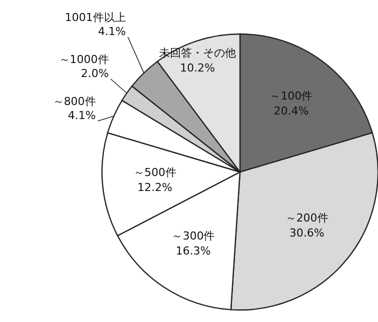 The image size is (378, 322). I want to click on data-label: 10.2%, so click(197, 68).